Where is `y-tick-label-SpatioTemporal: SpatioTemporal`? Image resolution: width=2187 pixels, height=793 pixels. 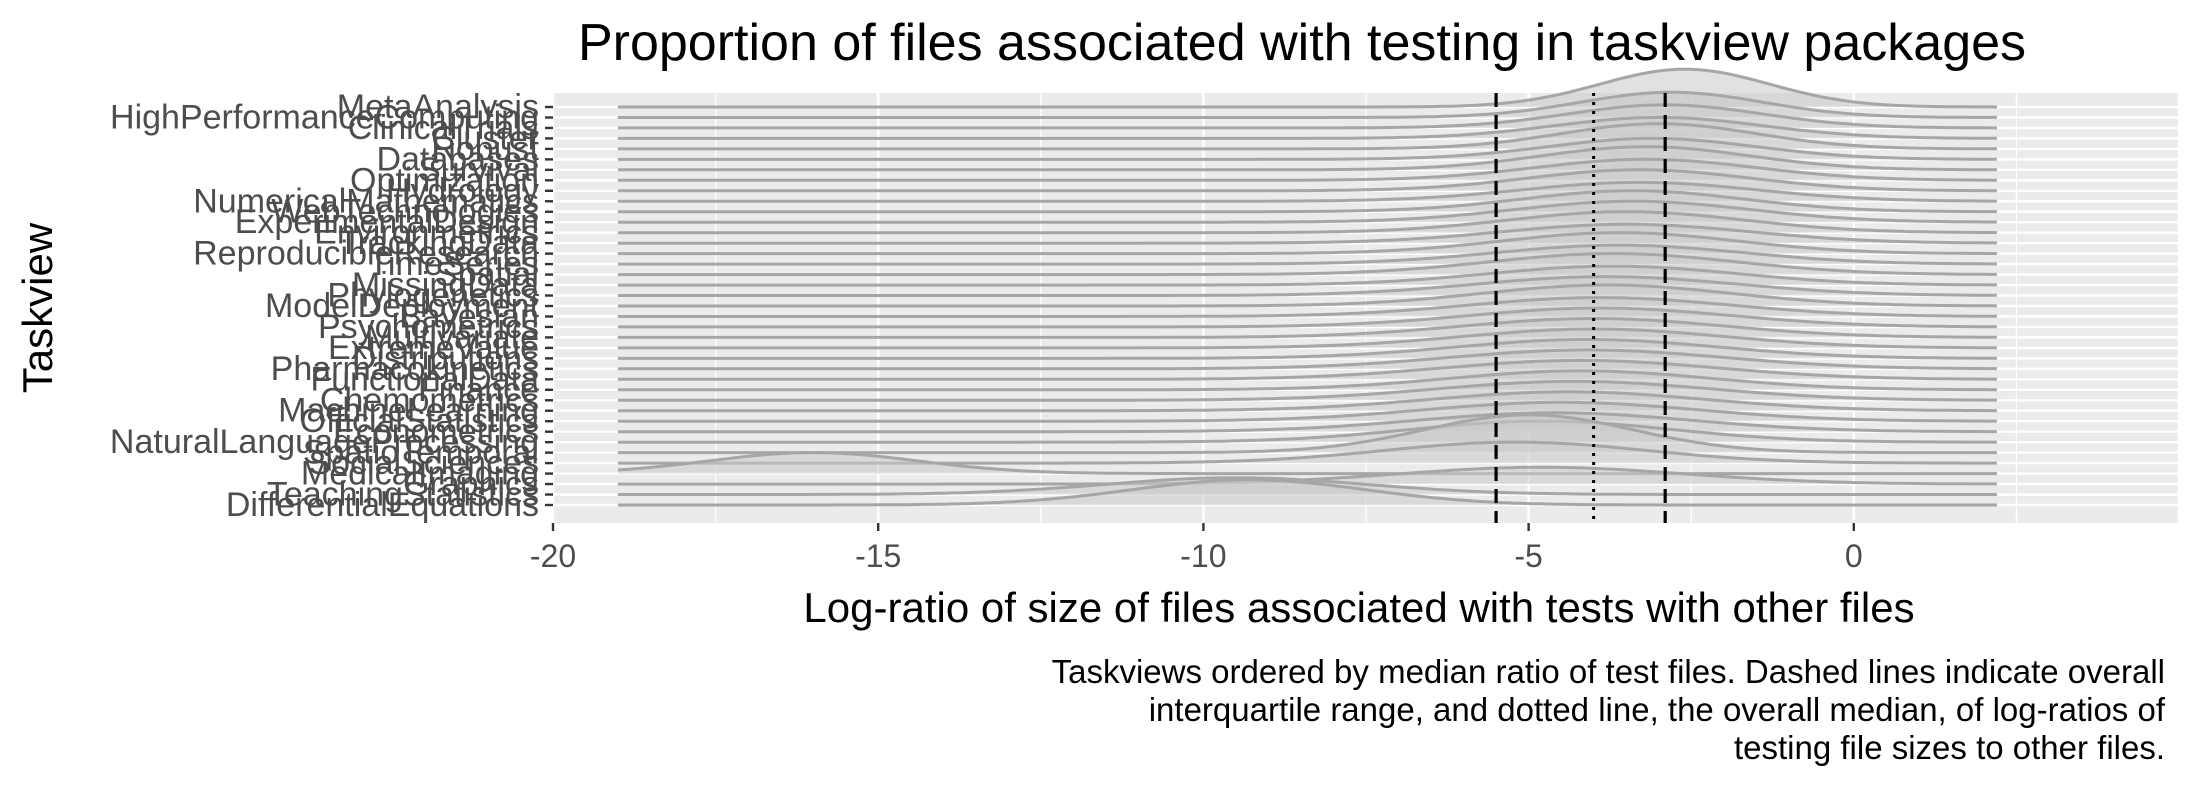
y-tick-label-SpatioTemporal: SpatioTemporal is located at coordinates (421, 453).